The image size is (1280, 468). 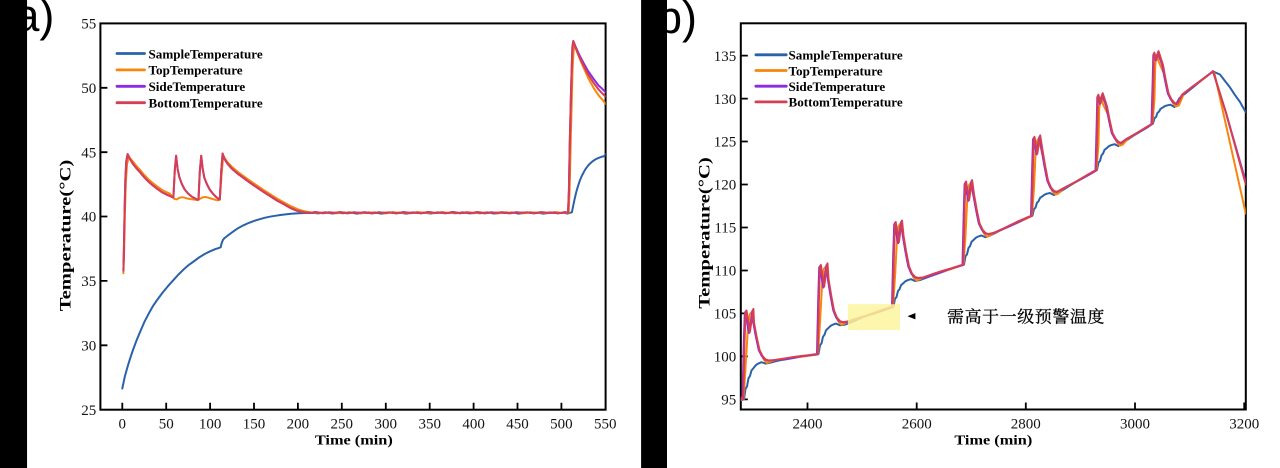 What do you see at coordinates (1026, 424) in the screenshot?
I see `svg-text: 2800` at bounding box center [1026, 424].